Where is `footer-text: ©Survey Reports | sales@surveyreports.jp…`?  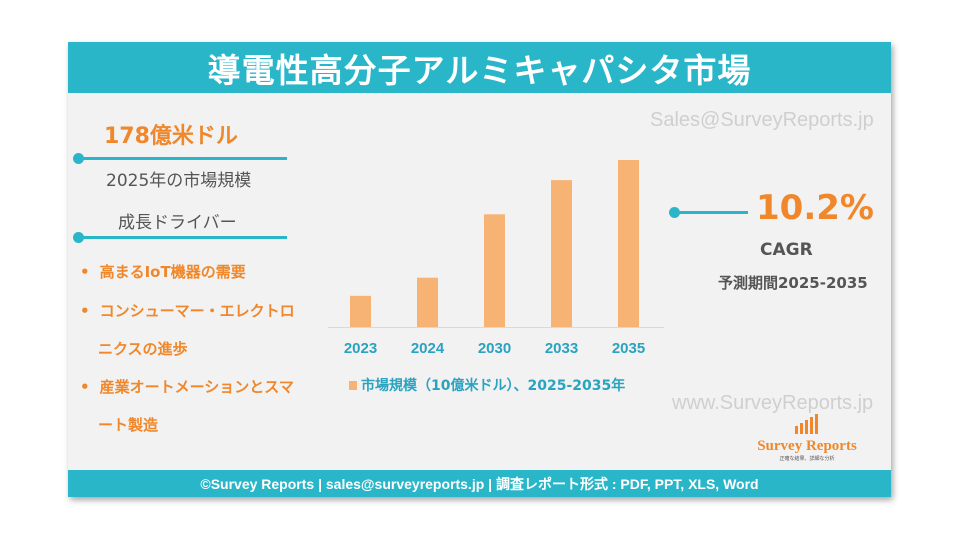 footer-text: ©Survey Reports | sales@surveyreports.jp… is located at coordinates (479, 483).